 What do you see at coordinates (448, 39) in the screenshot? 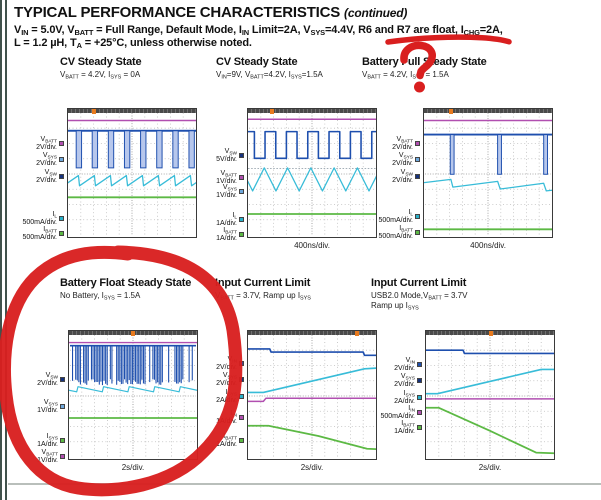
I see `annotation-underline` at bounding box center [448, 39].